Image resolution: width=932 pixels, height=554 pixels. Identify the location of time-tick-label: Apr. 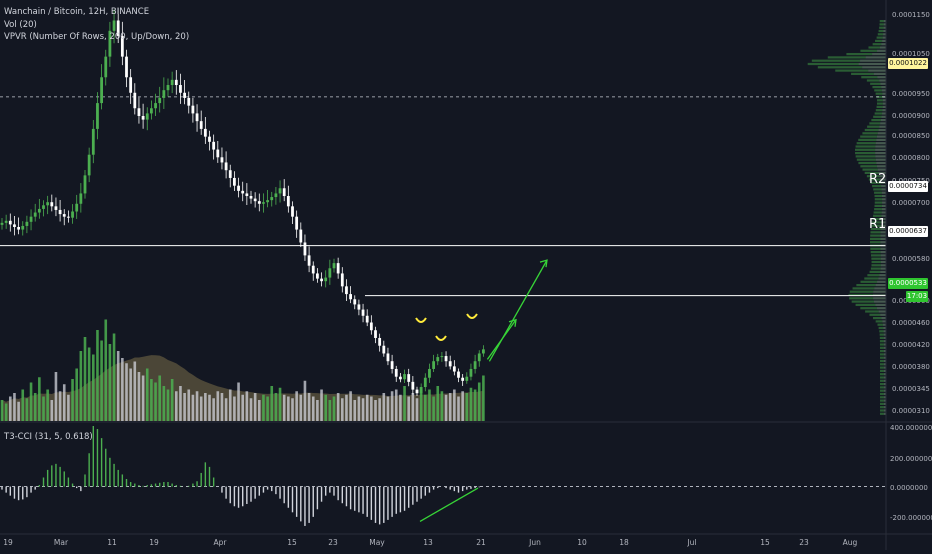
(221, 542).